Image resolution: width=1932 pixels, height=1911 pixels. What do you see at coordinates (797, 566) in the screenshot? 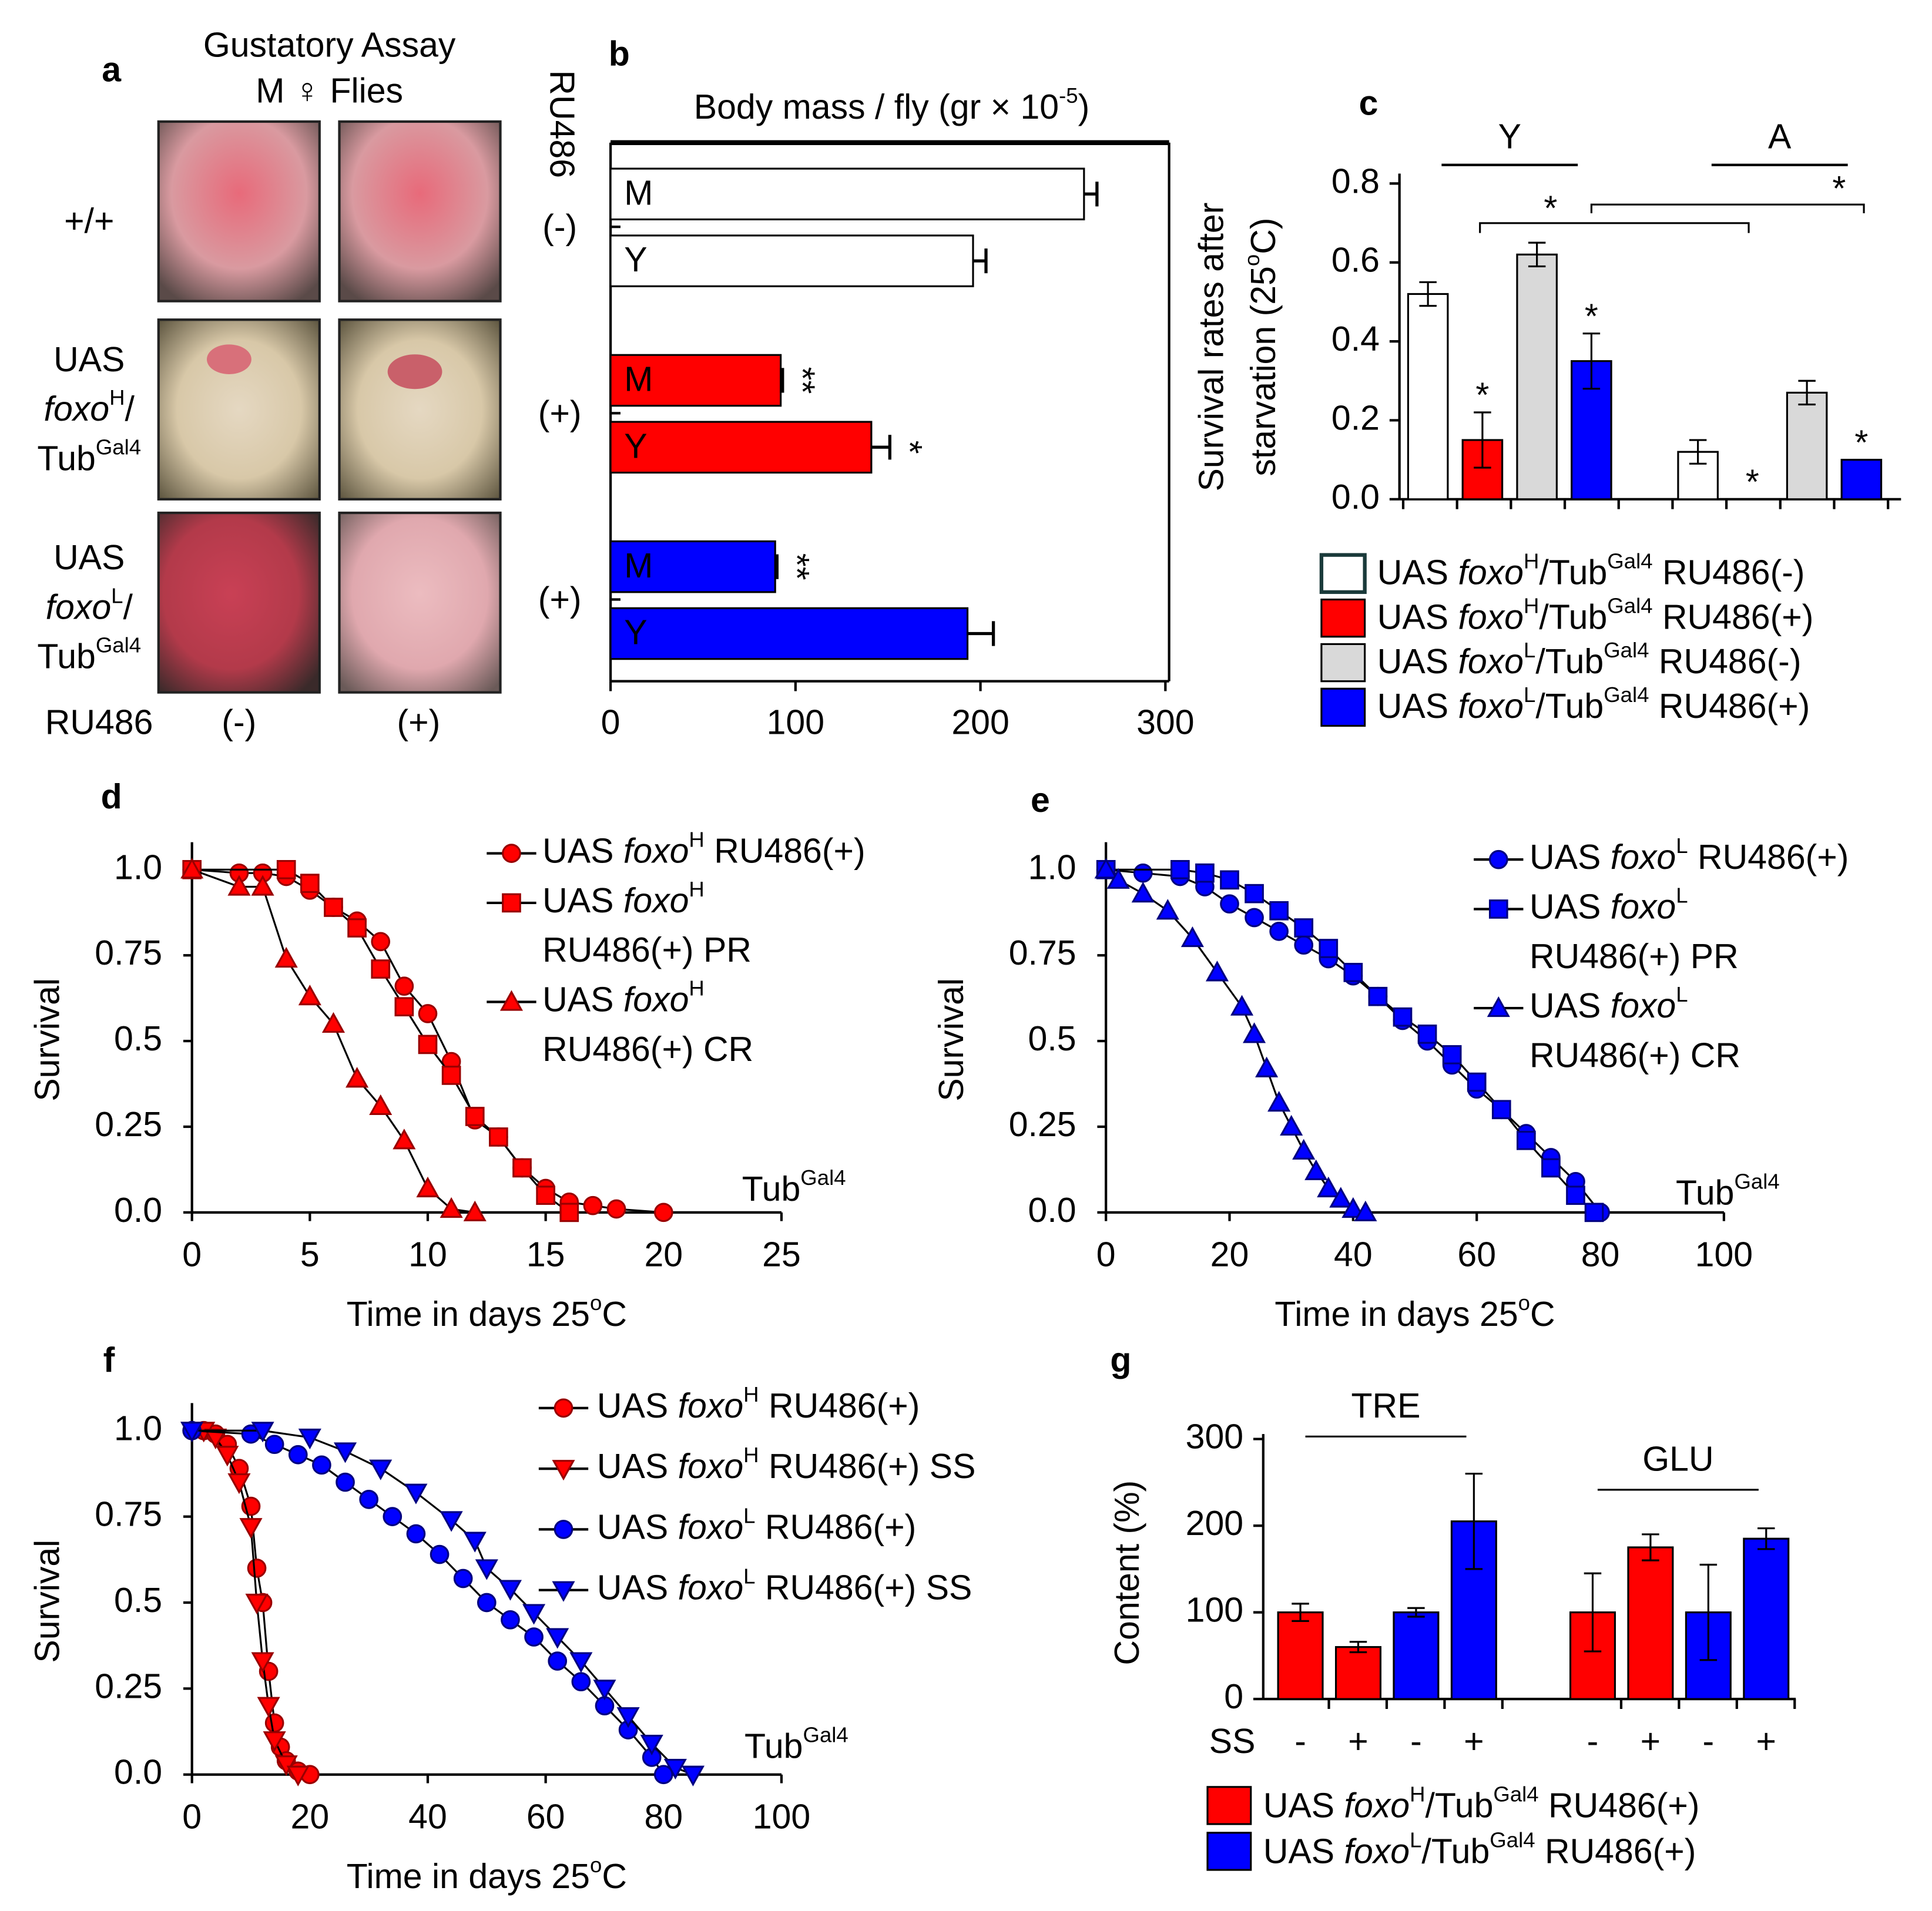
I see `significance: **` at bounding box center [797, 566].